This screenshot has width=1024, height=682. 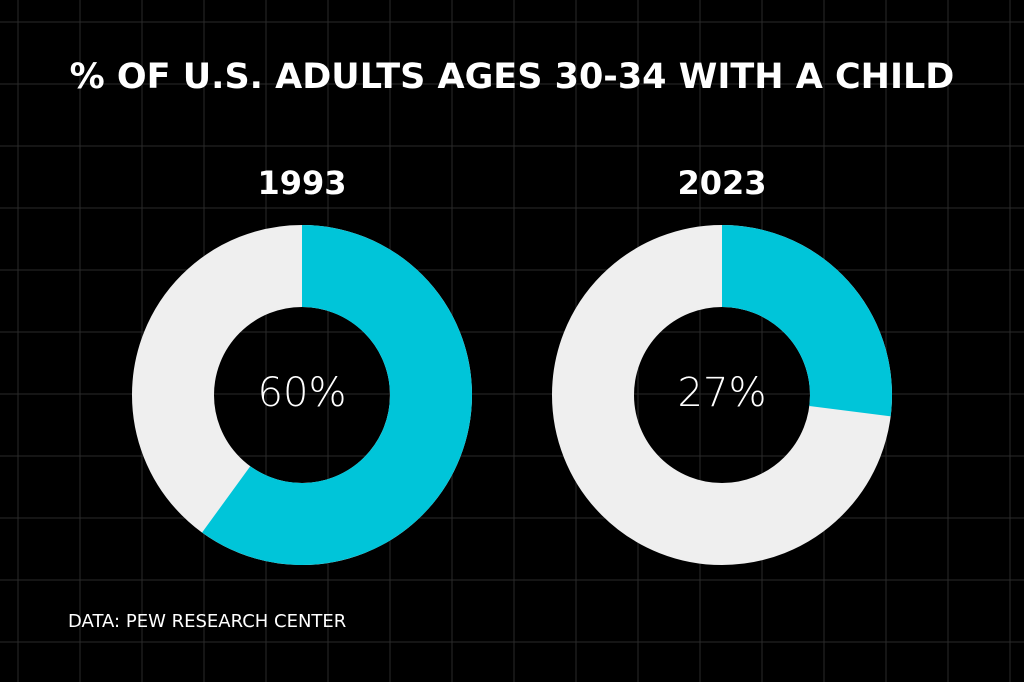 I want to click on source-note: DATA: PEW RESEARCH CENTER, so click(x=207, y=621).